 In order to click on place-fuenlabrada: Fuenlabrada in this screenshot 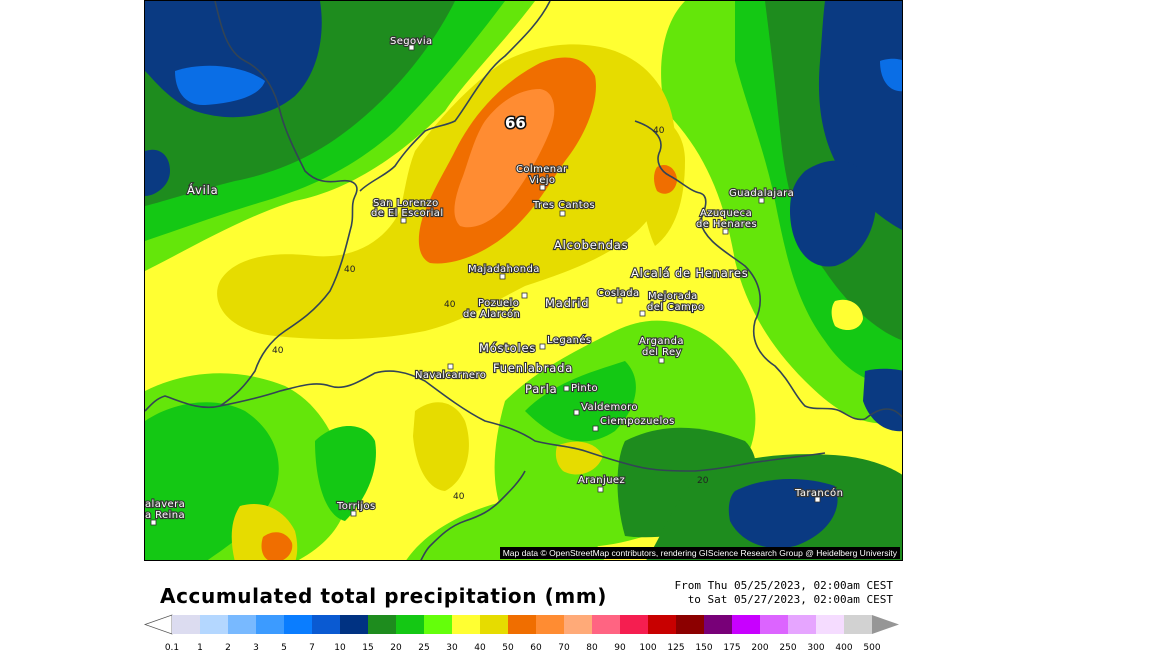, I will do `click(533, 368)`.